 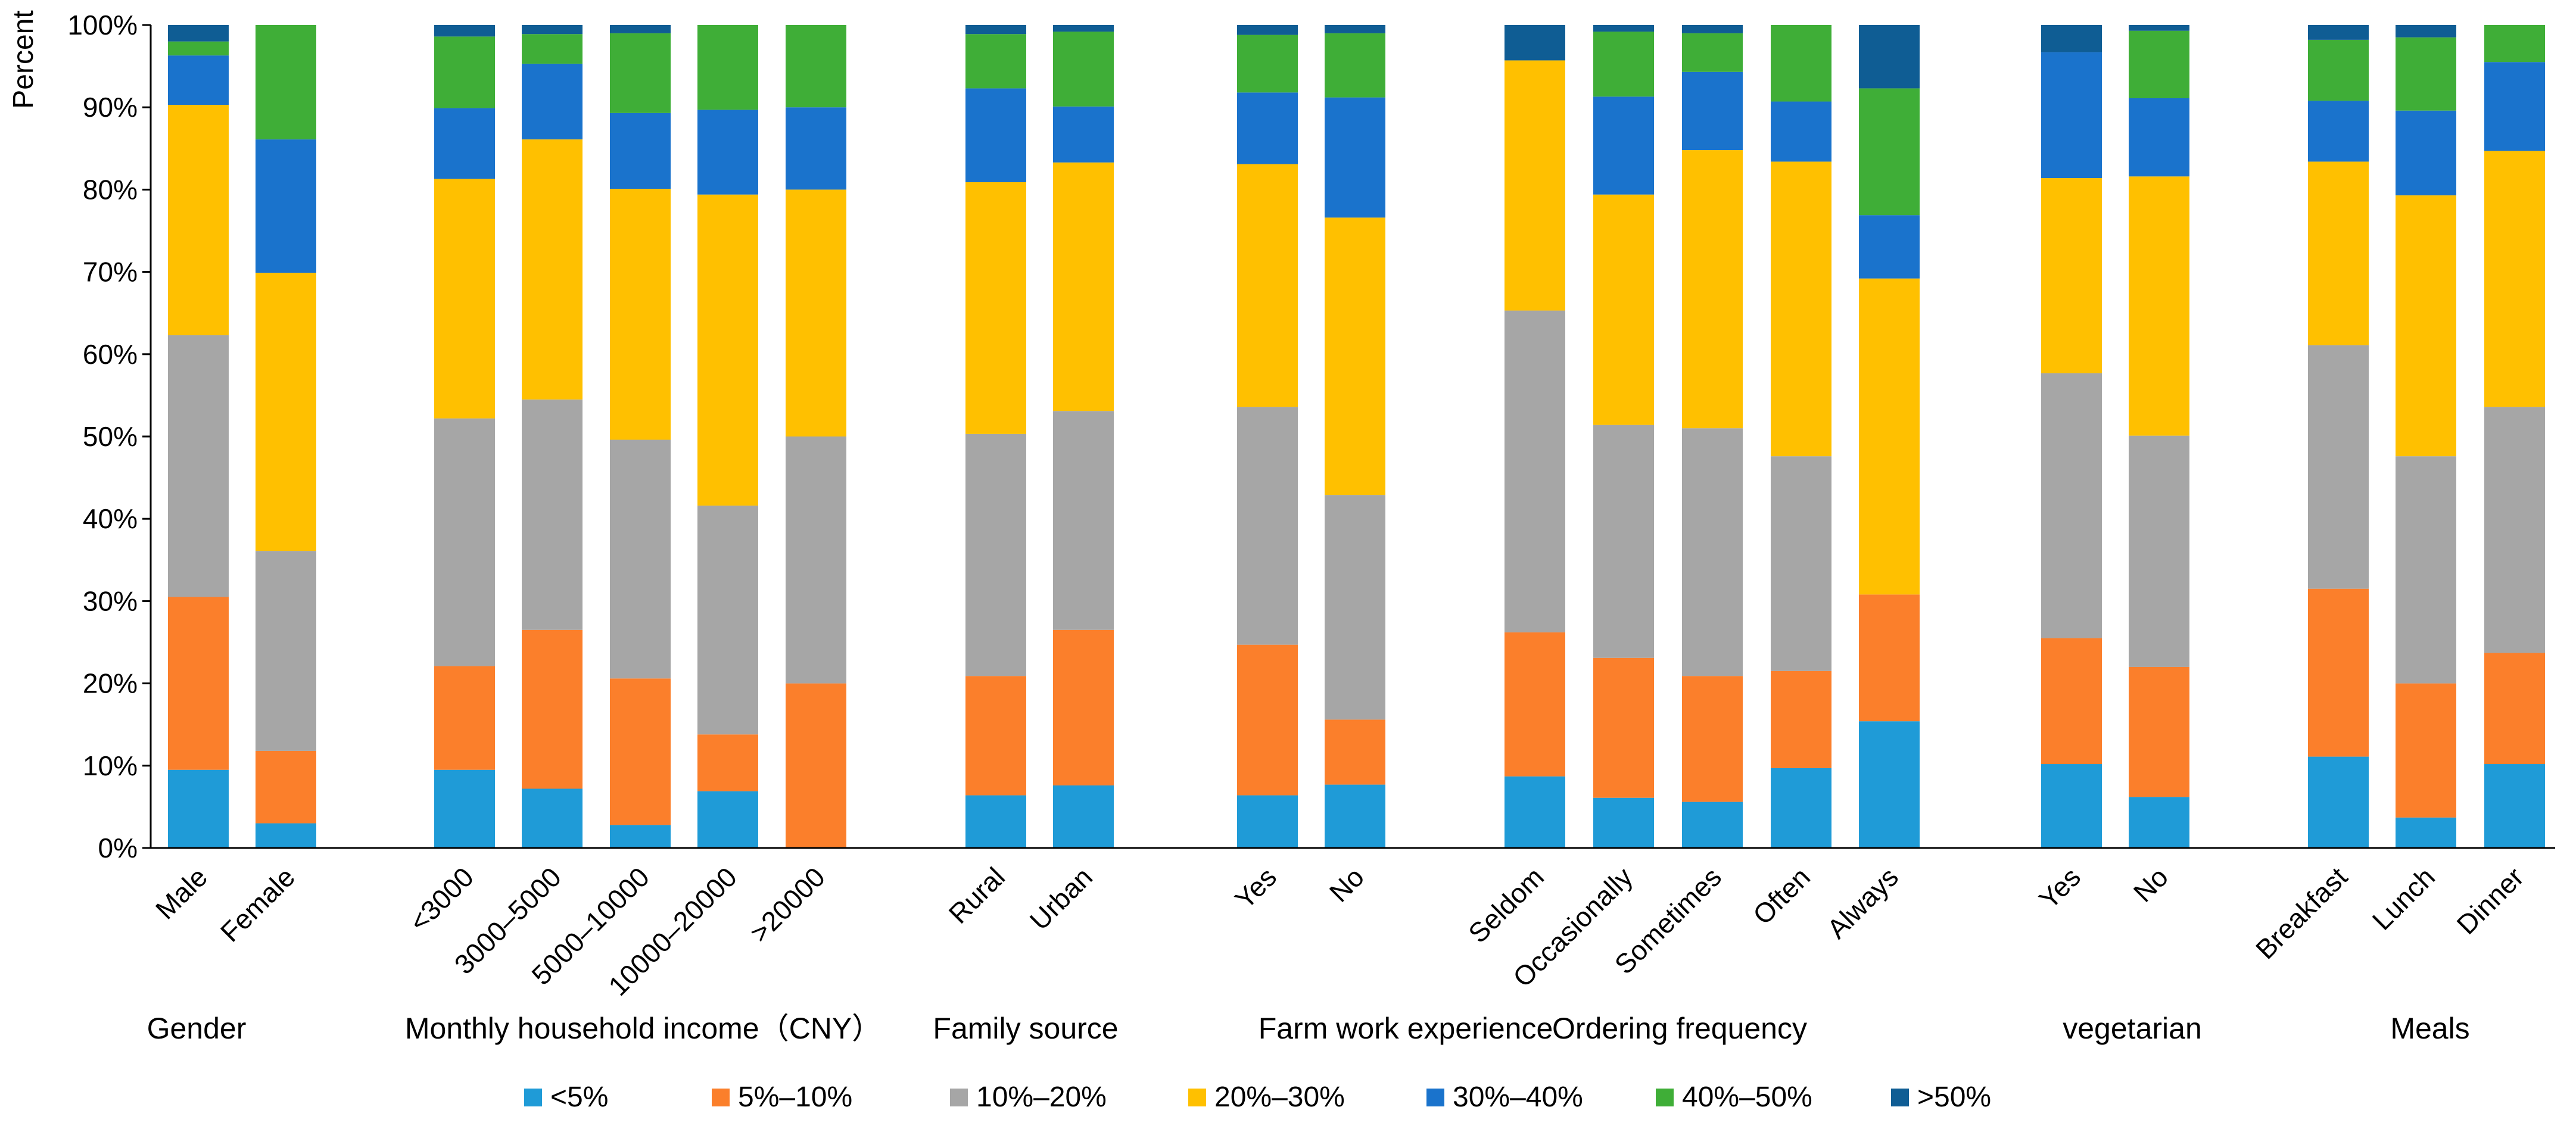 I want to click on bar-stack-Often, so click(x=1801, y=436).